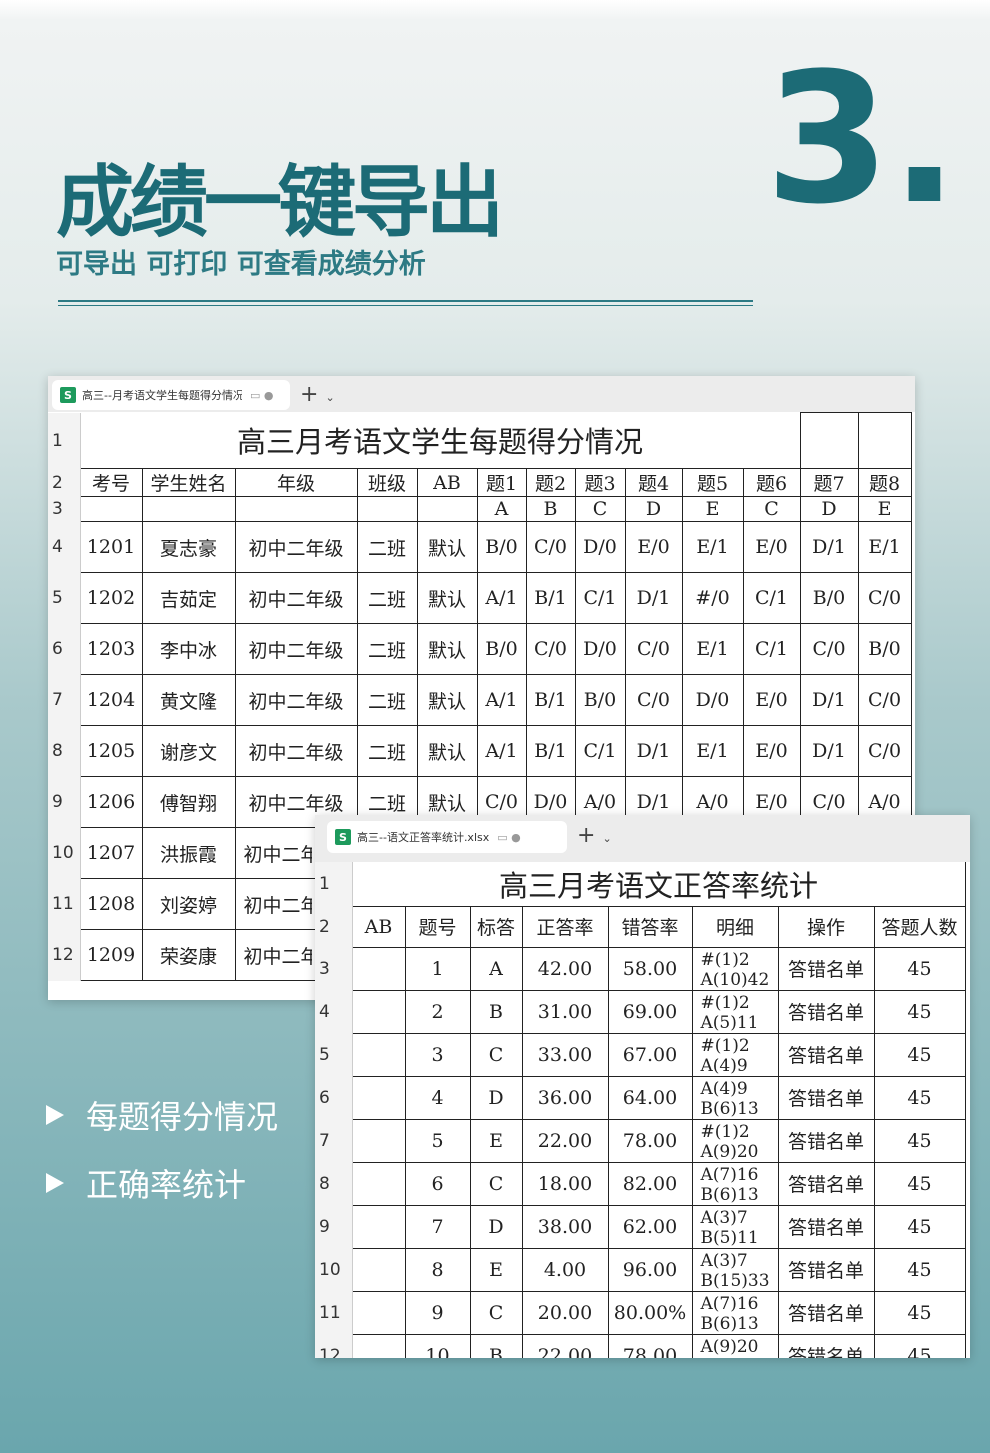  I want to click on data-cell: 洪振霞, so click(188, 853).